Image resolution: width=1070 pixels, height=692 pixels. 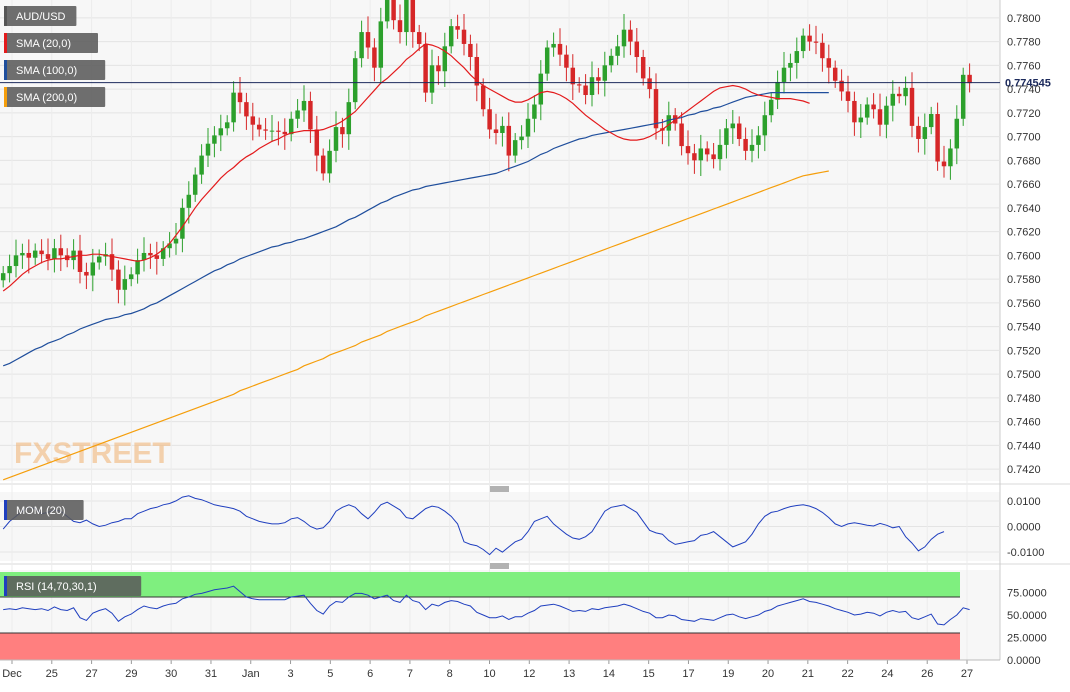 What do you see at coordinates (768, 674) in the screenshot?
I see `x-tick-label: 20` at bounding box center [768, 674].